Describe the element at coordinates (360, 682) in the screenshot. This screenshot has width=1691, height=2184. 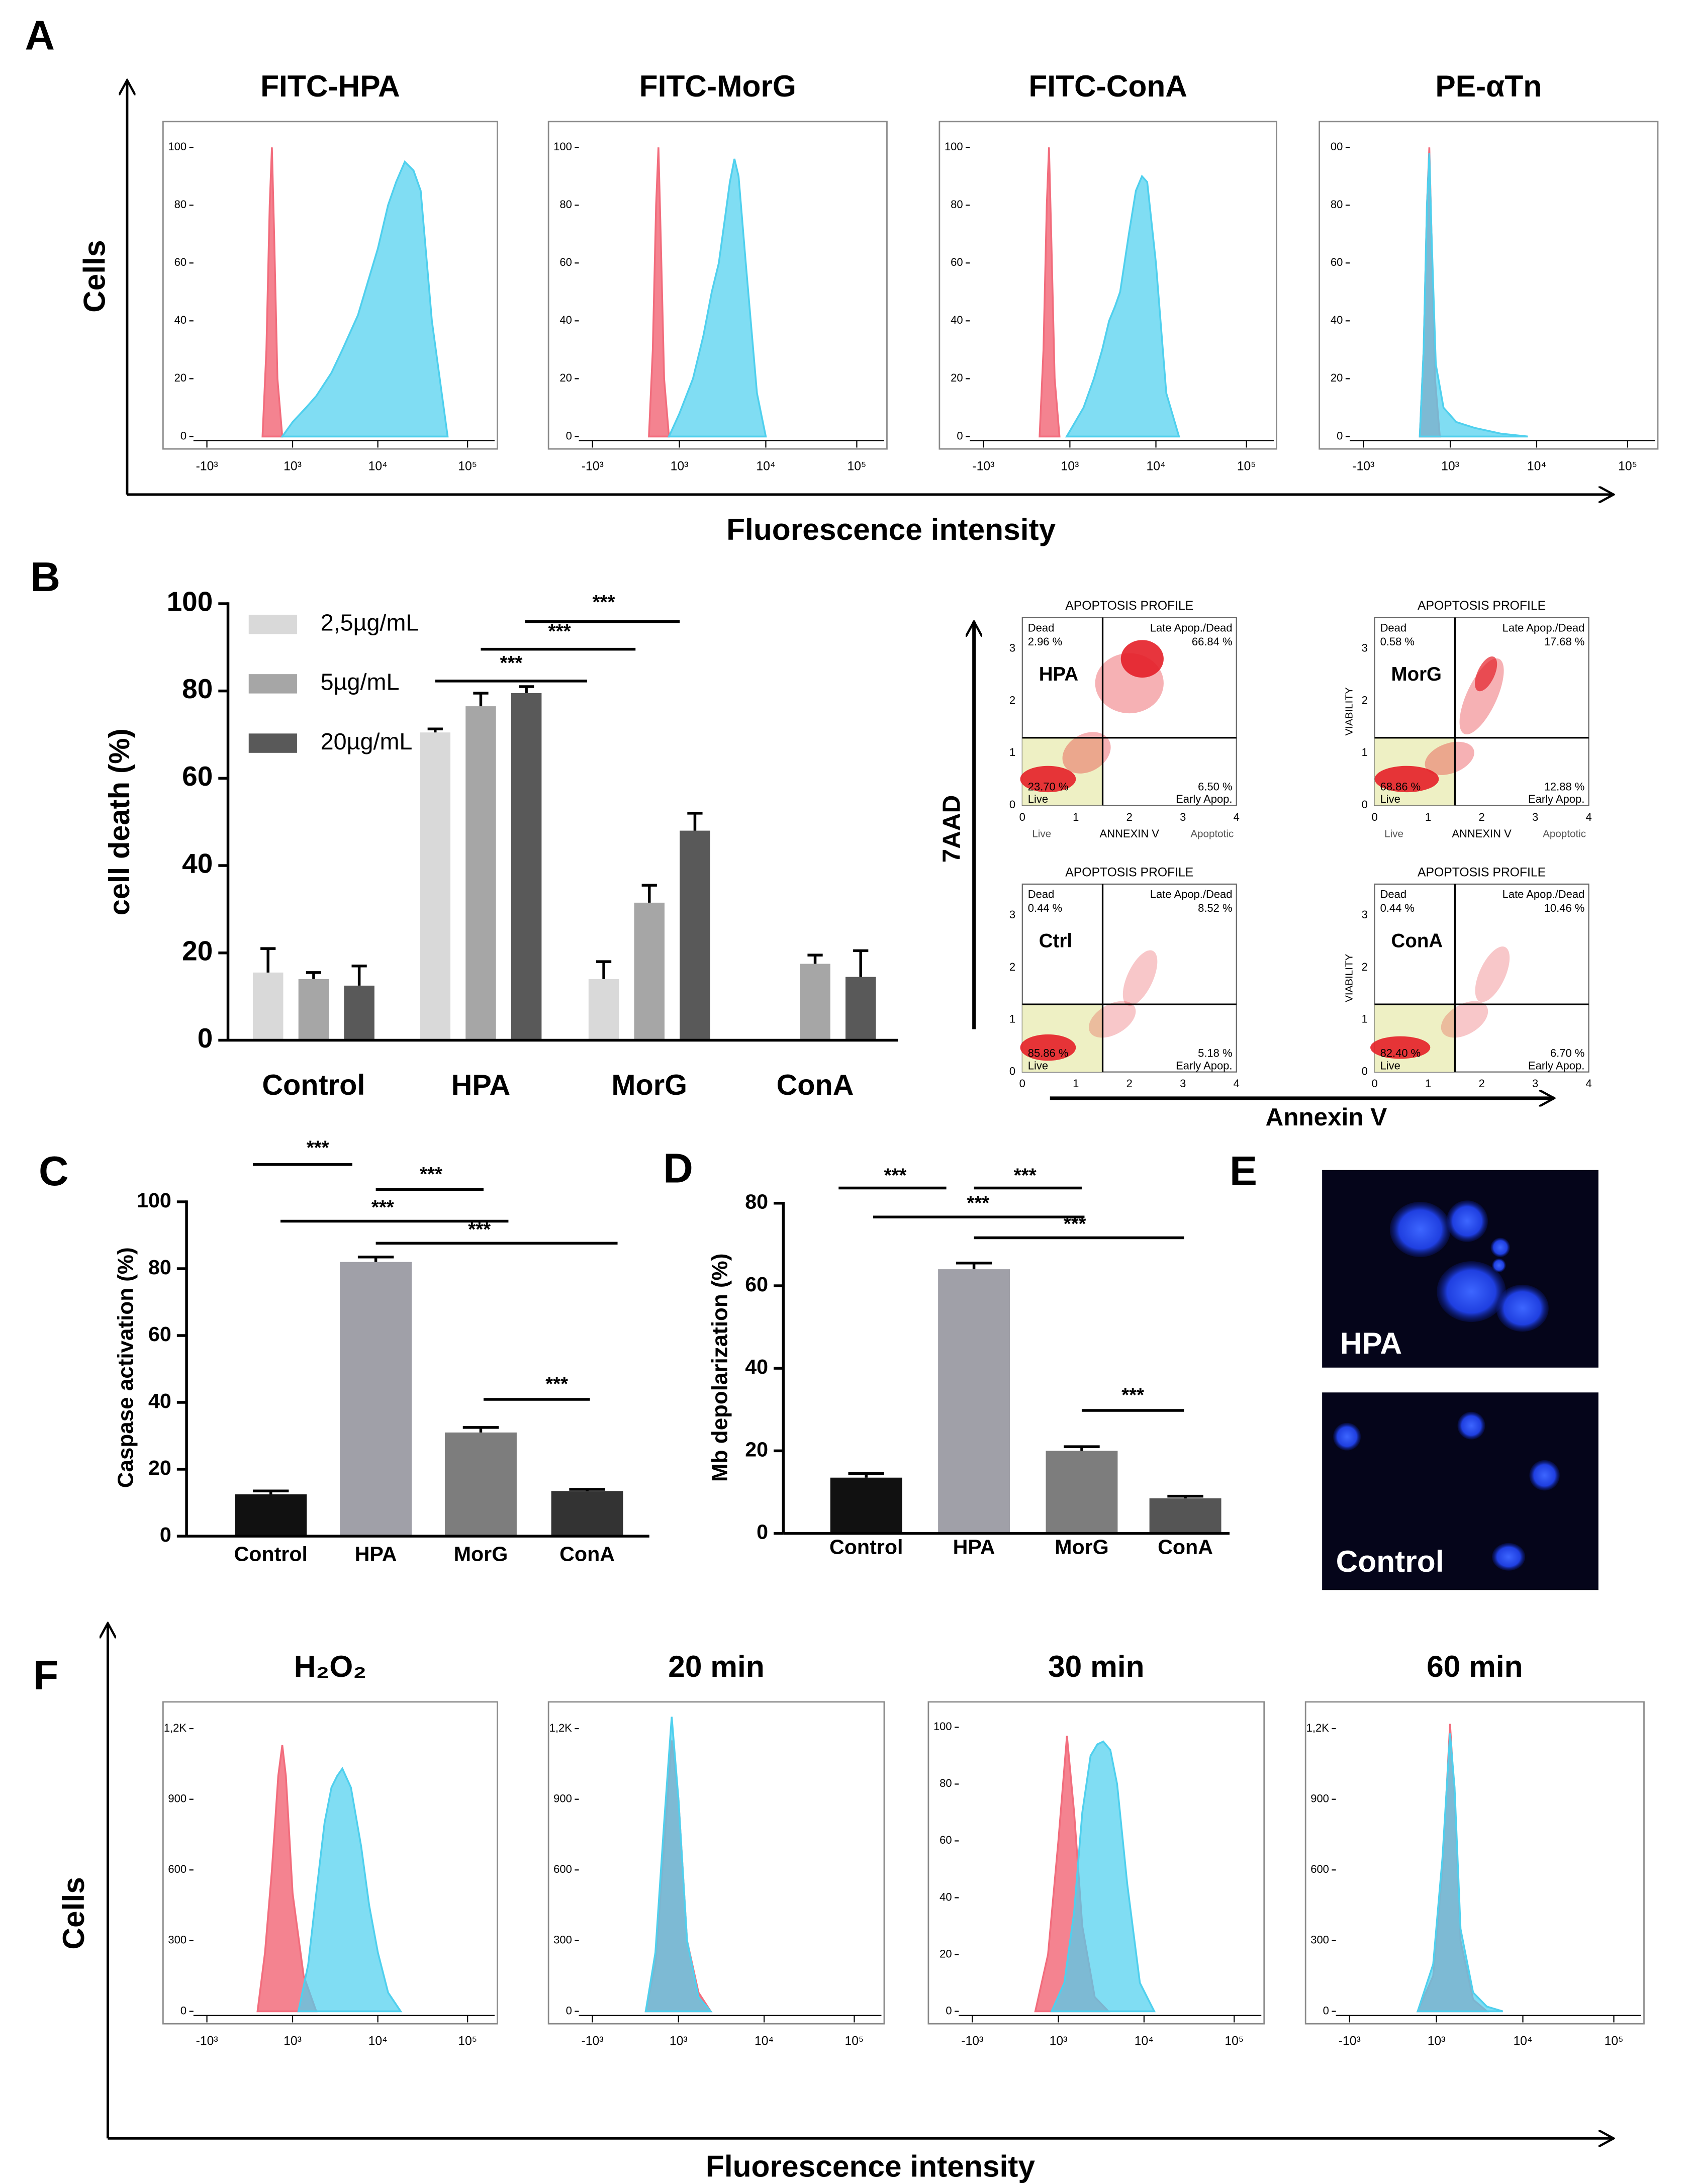
I see `legend-label: 5µg/mL` at that location.